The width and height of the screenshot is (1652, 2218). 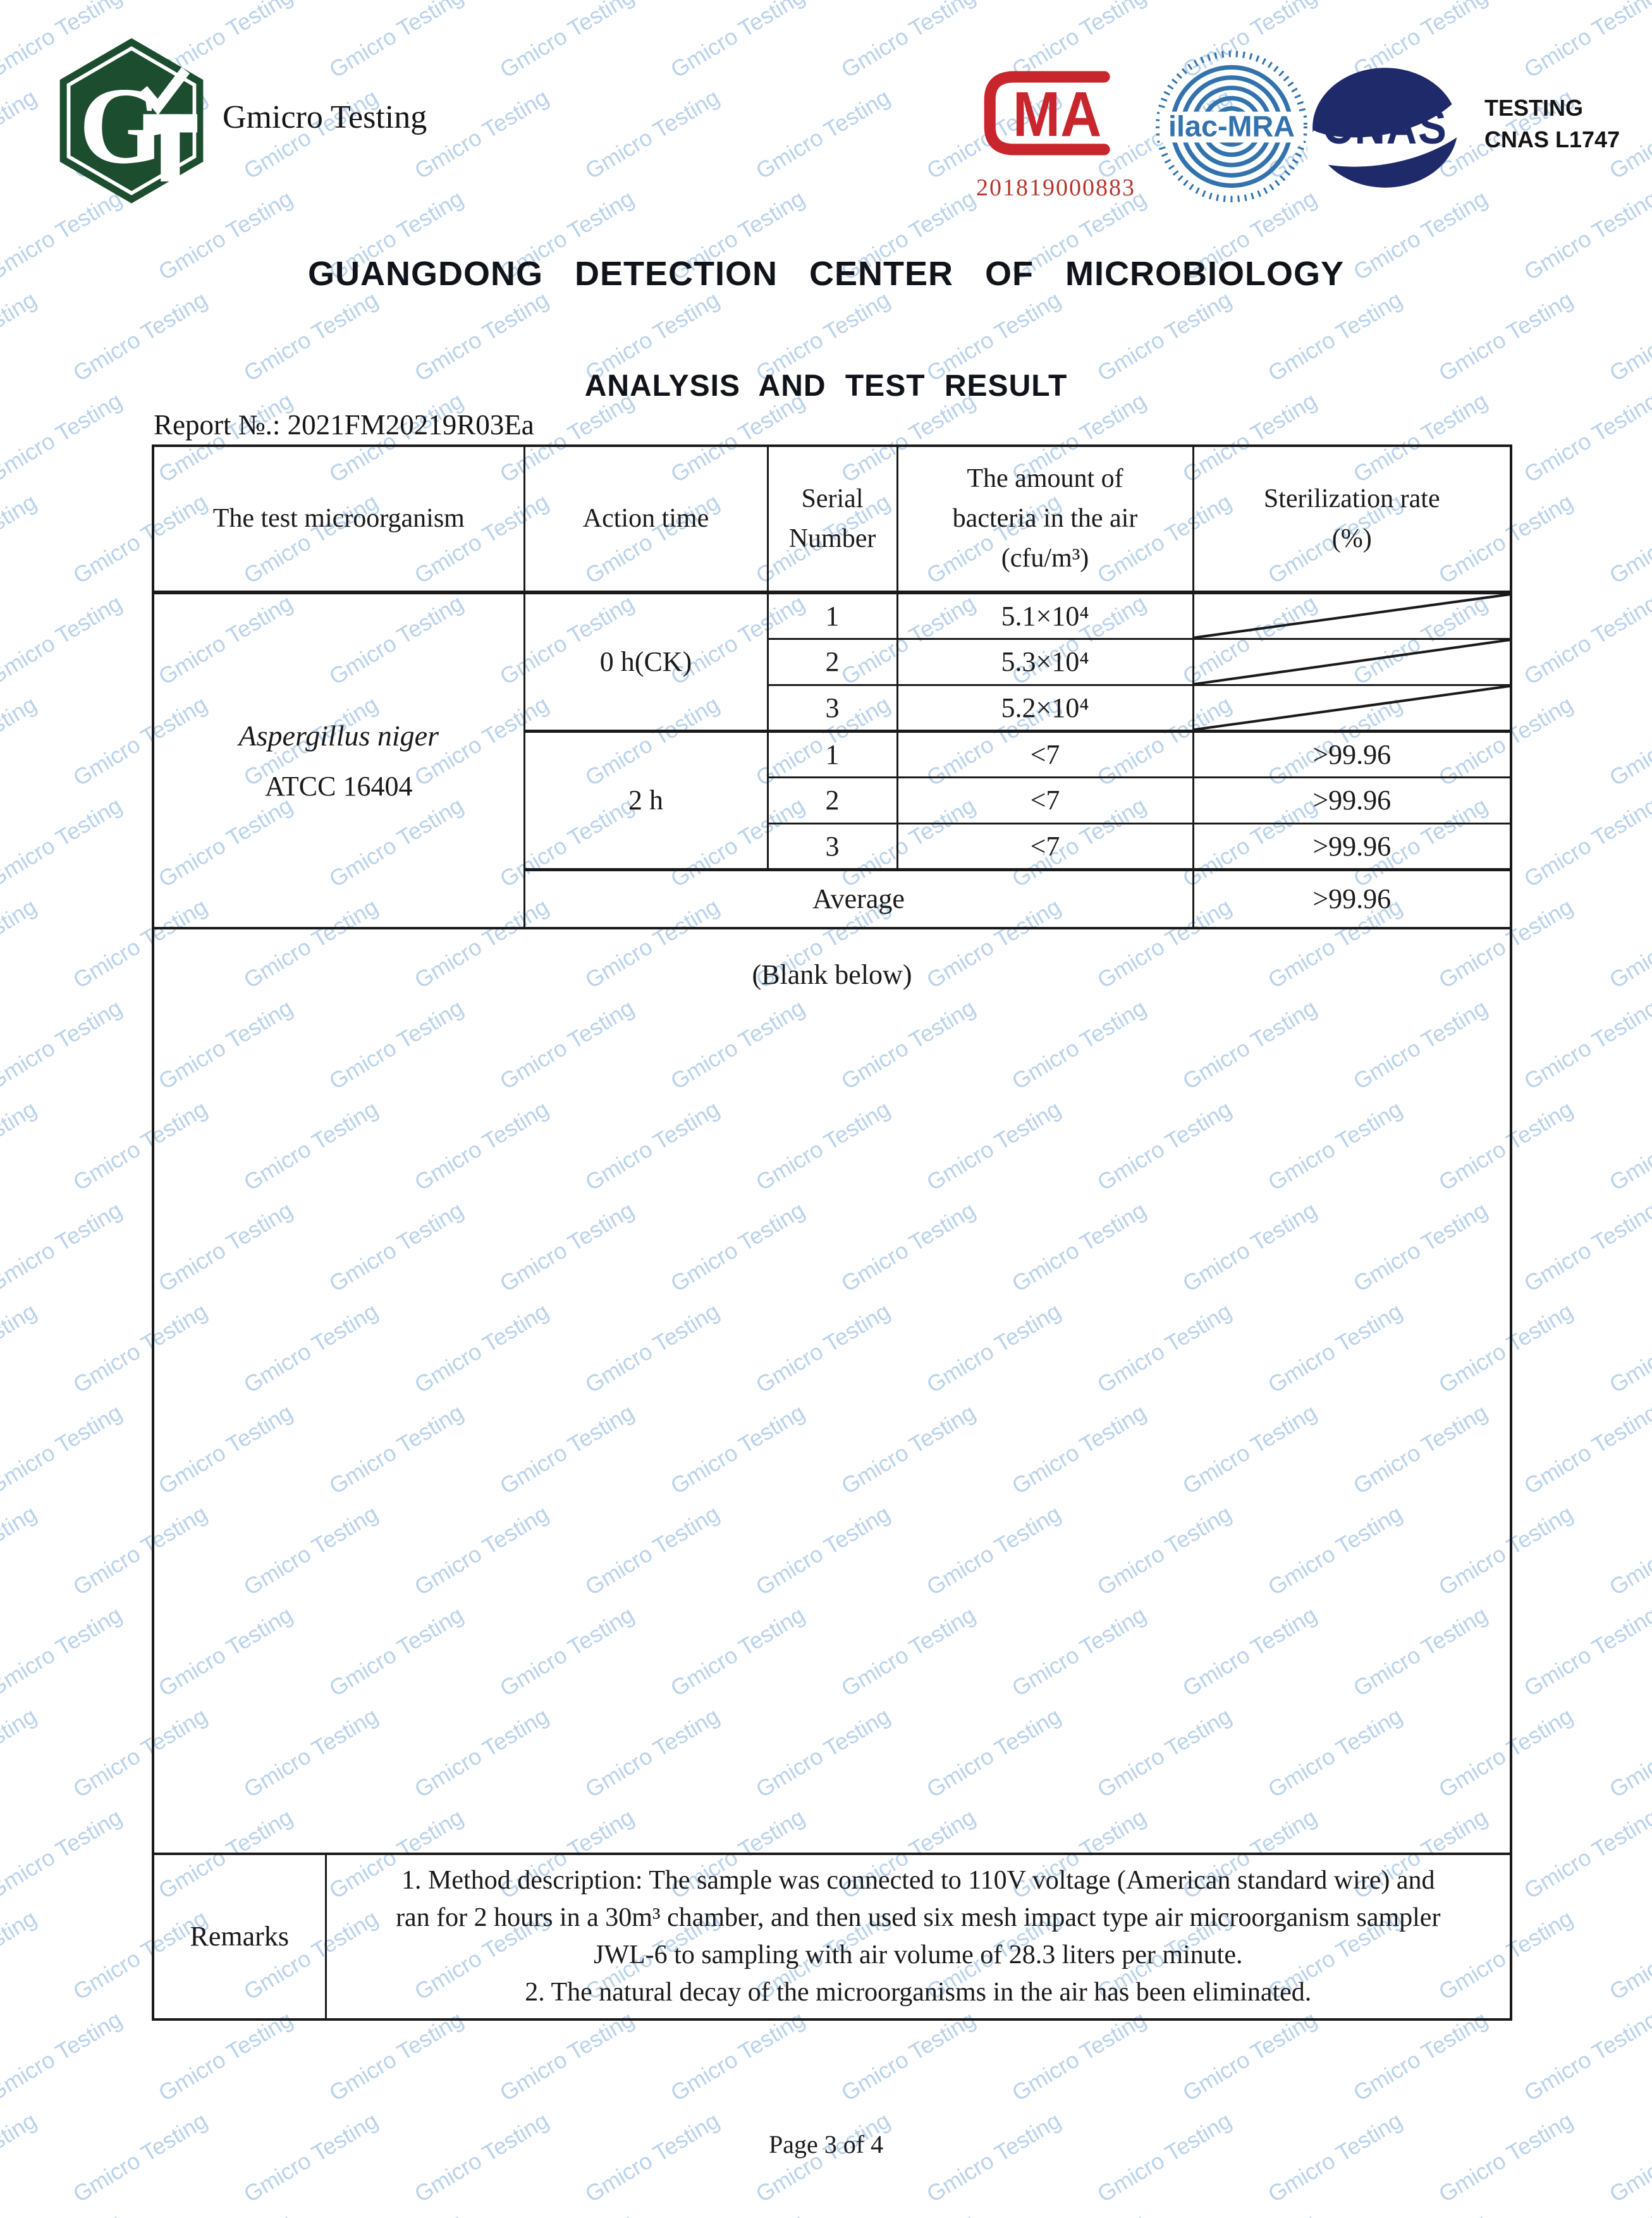 I want to click on amount-cell: 5.1×10⁴, so click(x=1045, y=615).